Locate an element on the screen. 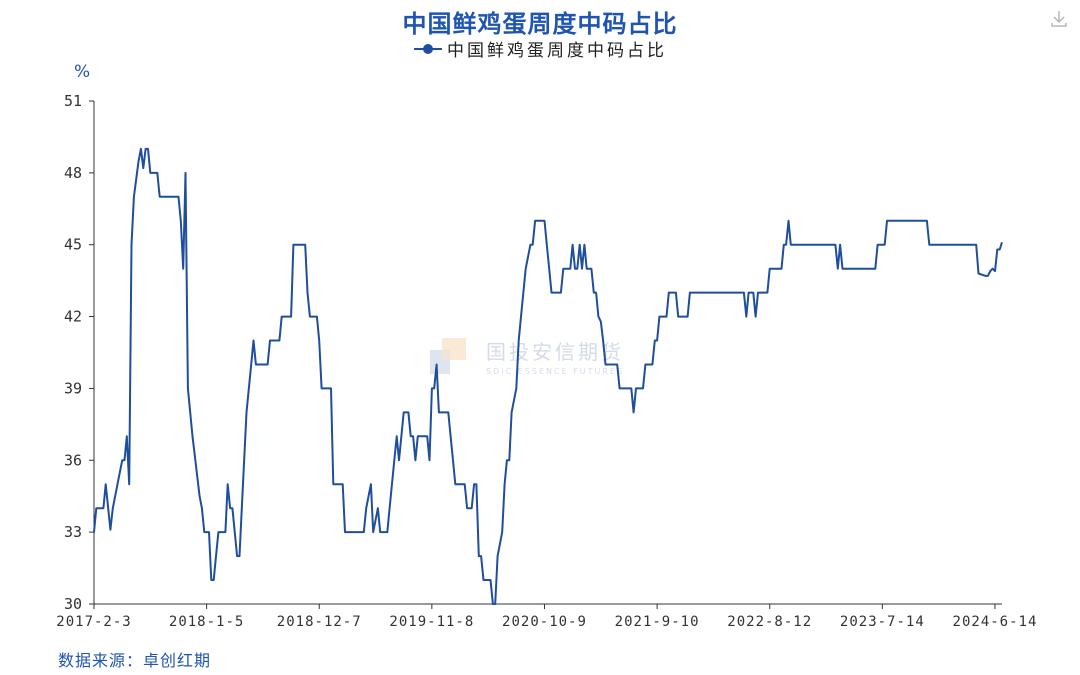 The height and width of the screenshot is (675, 1080). y-tick-label: 51 is located at coordinates (73, 101).